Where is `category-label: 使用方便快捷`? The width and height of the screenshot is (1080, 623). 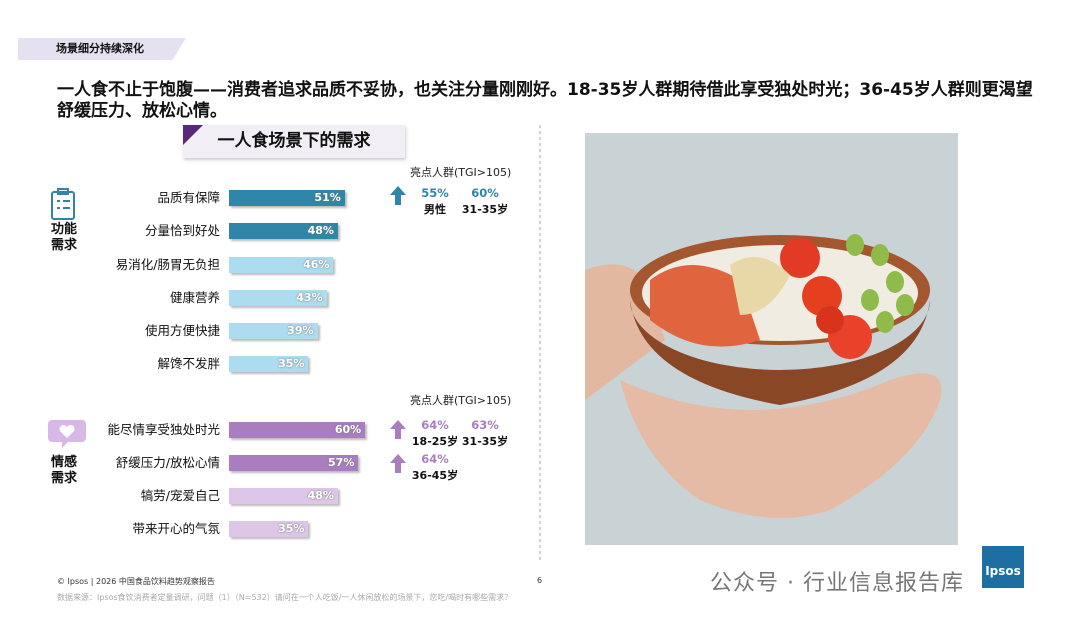
category-label: 使用方便快捷 is located at coordinates (182, 330).